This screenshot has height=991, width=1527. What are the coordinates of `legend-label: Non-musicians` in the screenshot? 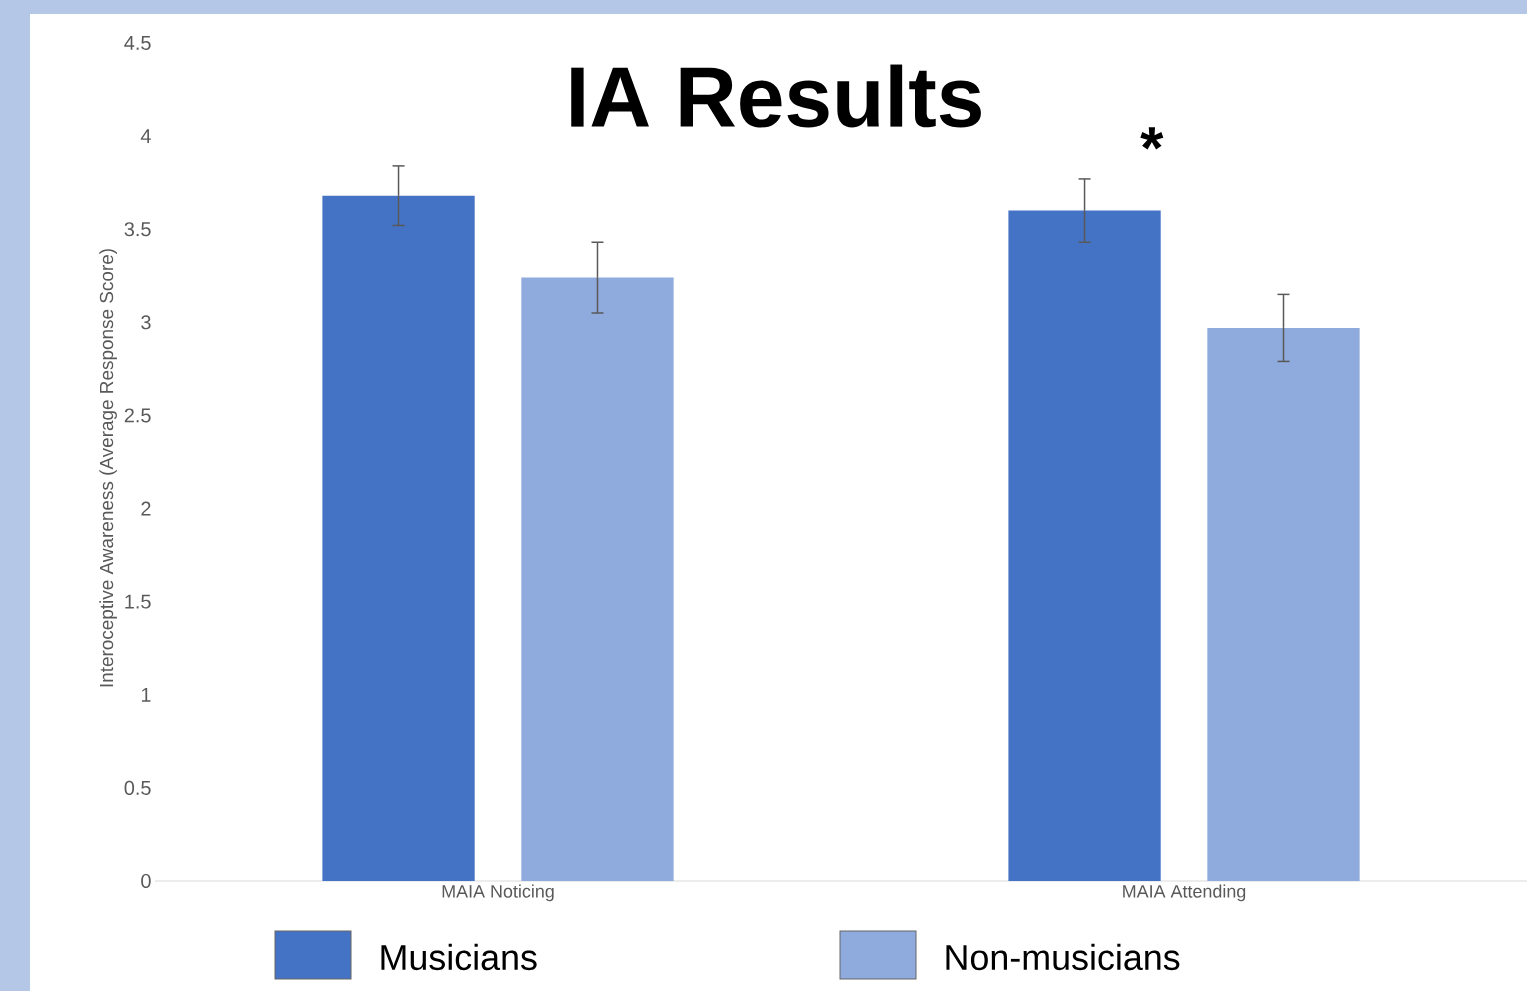 It's located at (1063, 957).